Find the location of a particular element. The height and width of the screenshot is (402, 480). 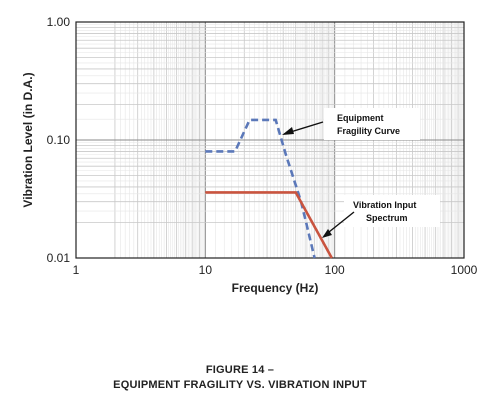

annotation-spectrum: Vibration Input Spectrum is located at coordinates (381, 216).